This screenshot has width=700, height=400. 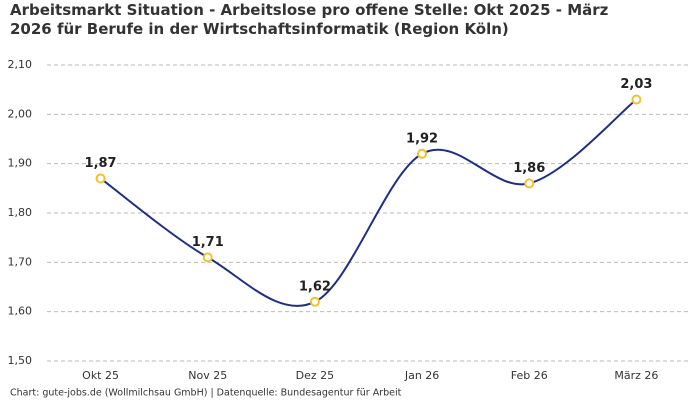 I want to click on y-tick-label: 1,50, so click(x=20, y=360).